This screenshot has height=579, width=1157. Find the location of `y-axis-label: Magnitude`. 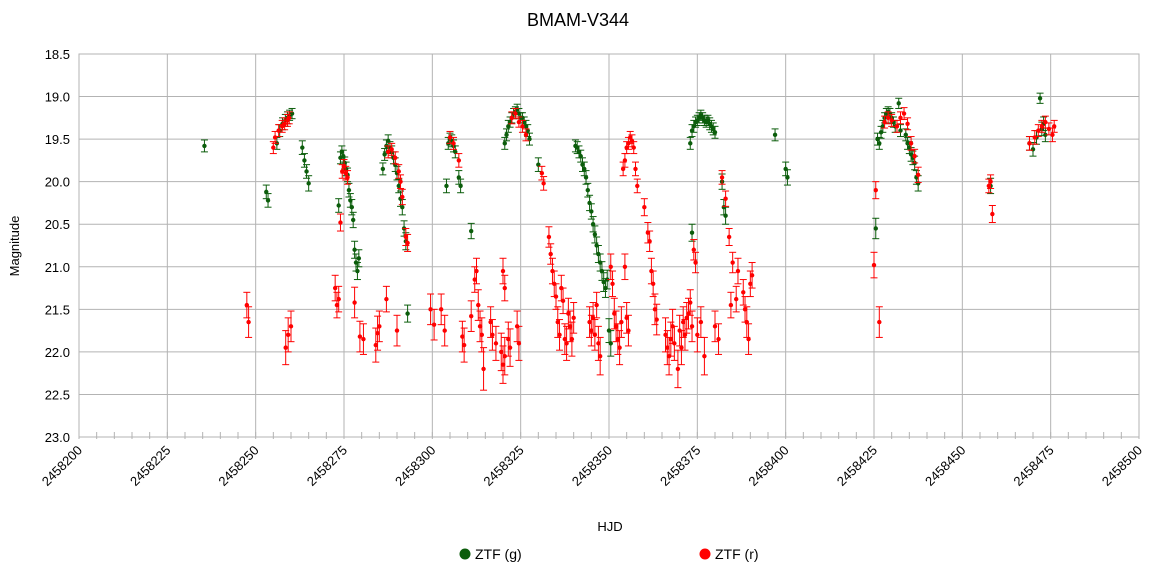

y-axis-label: Magnitude is located at coordinates (14, 246).